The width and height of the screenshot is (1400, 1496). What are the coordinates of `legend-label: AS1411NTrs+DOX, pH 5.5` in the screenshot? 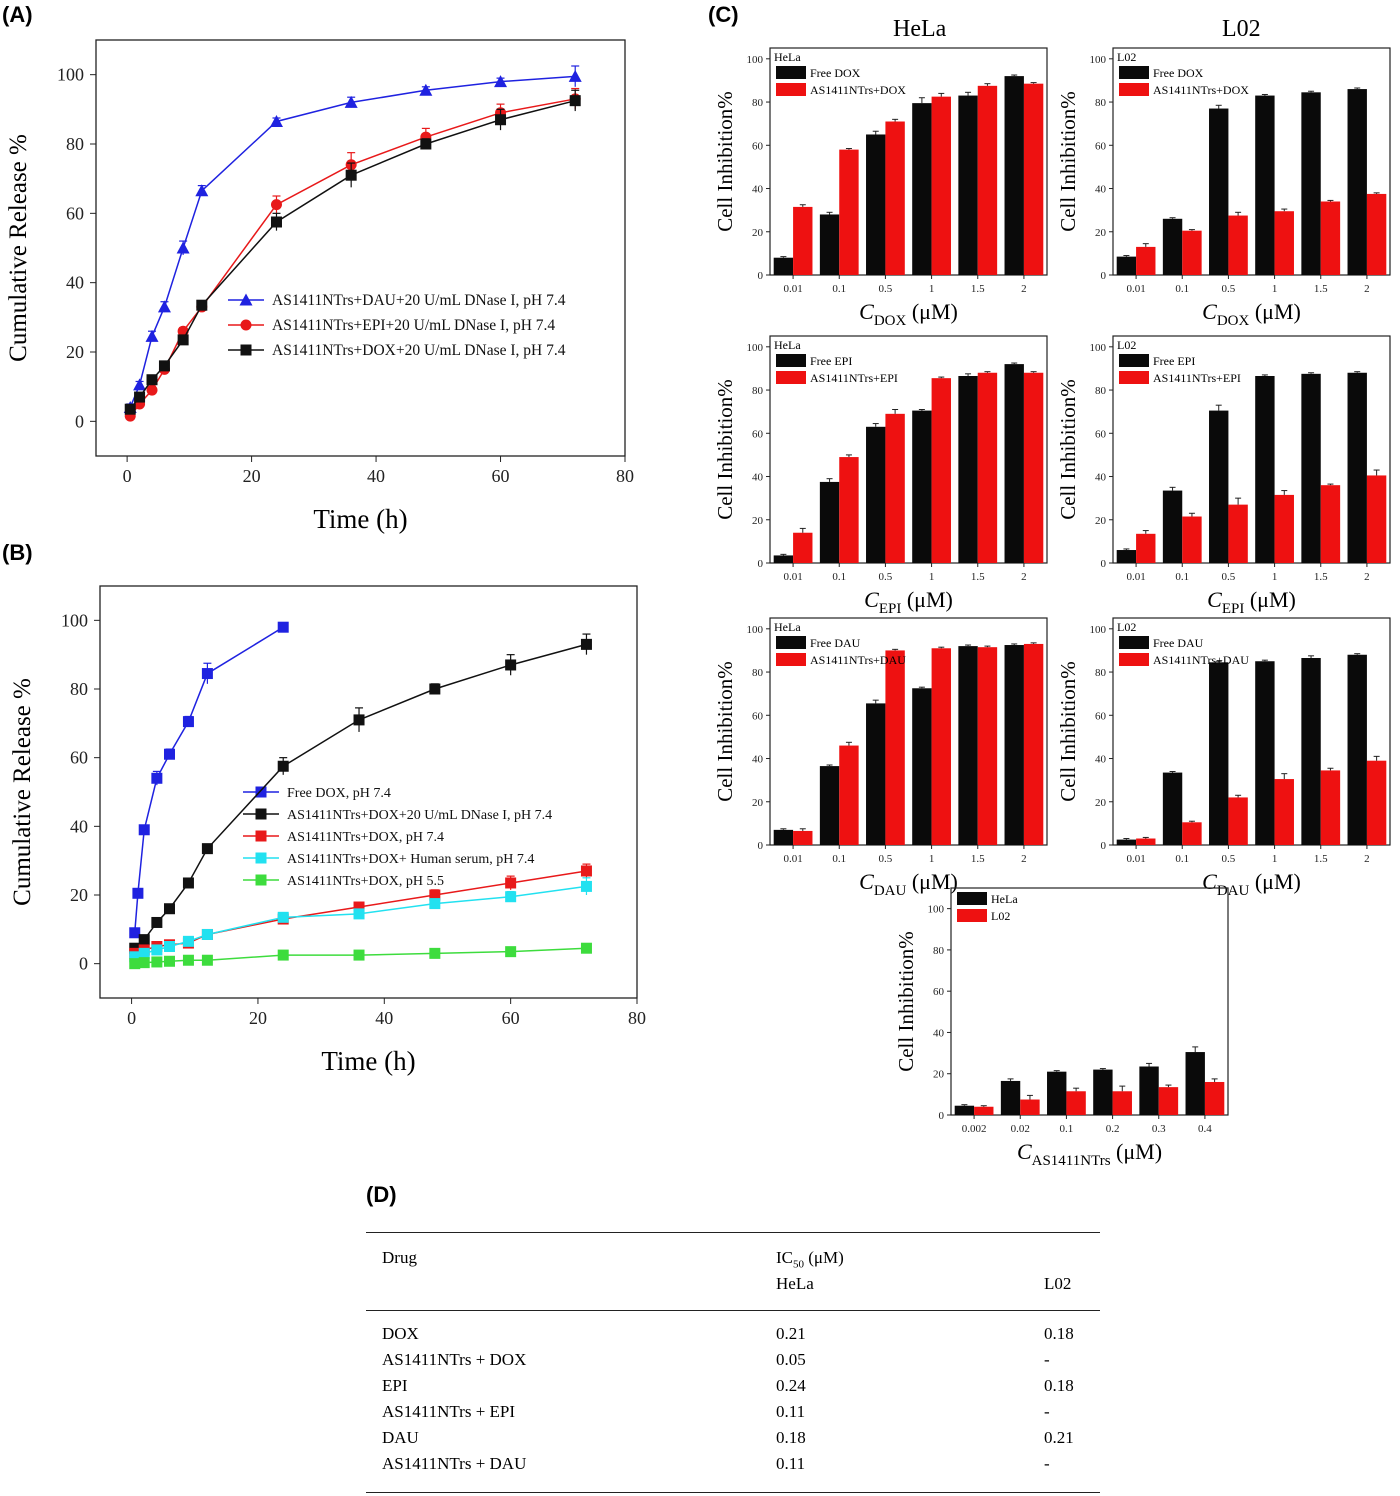 It's located at (365, 881).